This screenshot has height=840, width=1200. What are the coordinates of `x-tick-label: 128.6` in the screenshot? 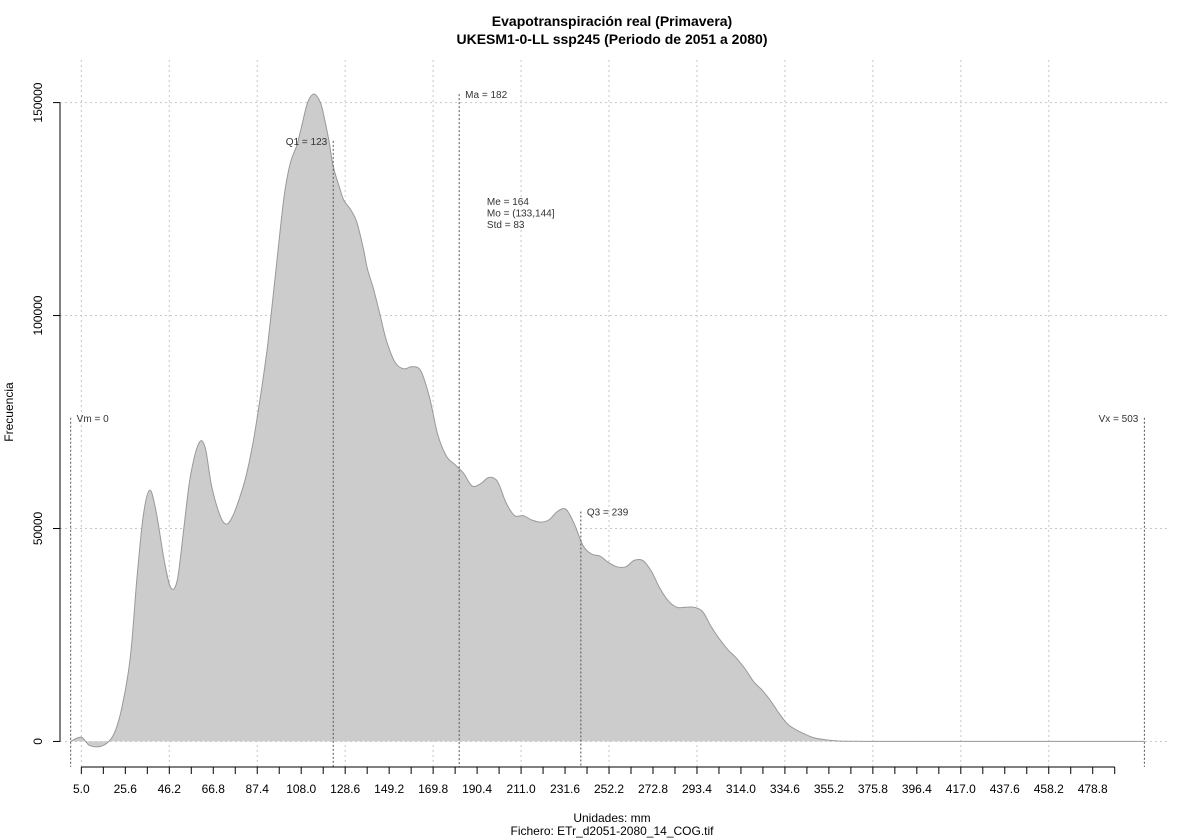 It's located at (345, 789).